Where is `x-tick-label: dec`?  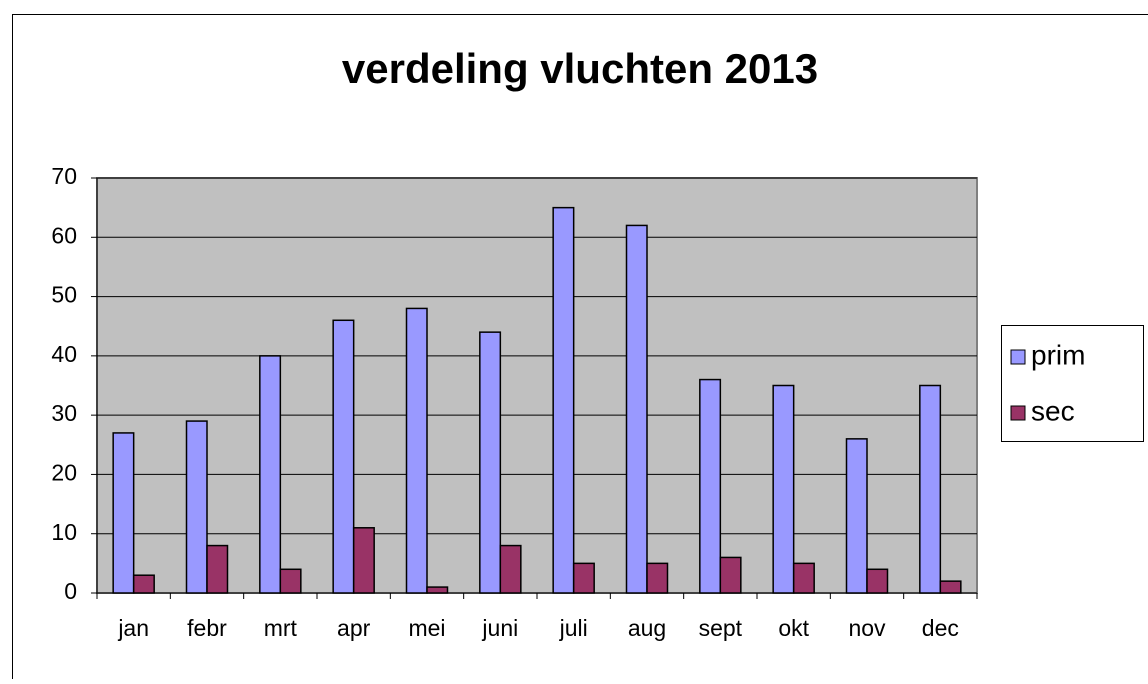
x-tick-label: dec is located at coordinates (940, 628).